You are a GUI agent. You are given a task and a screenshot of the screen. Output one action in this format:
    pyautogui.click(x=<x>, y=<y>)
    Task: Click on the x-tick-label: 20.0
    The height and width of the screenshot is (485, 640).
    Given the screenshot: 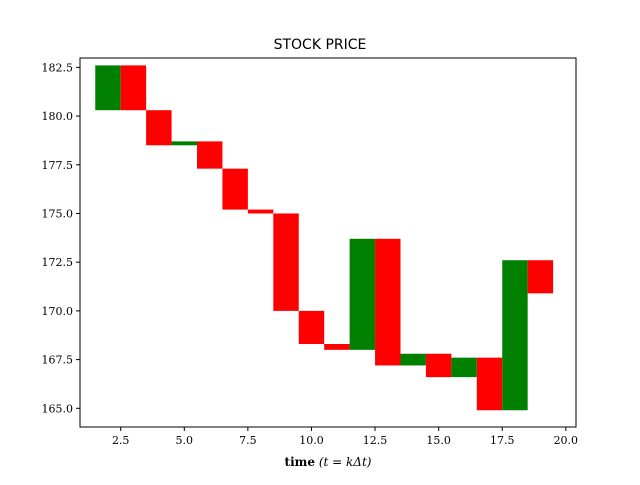 What is the action you would take?
    pyautogui.click(x=566, y=440)
    